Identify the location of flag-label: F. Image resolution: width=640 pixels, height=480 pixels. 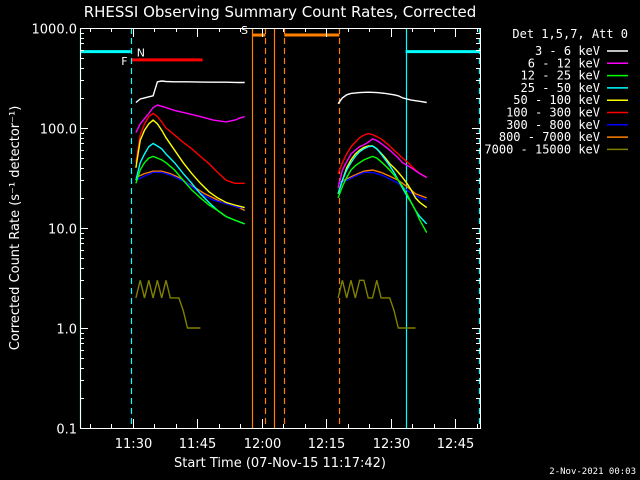
(124, 61).